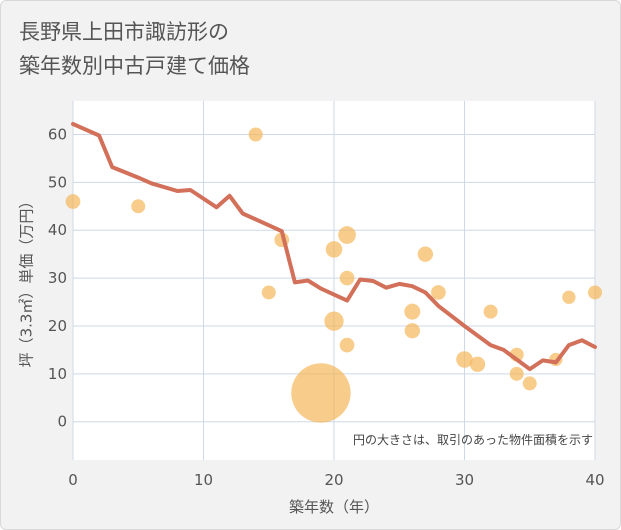  I want to click on chart-title-line-2: 築年数別中古戸建て価格, so click(134, 66).